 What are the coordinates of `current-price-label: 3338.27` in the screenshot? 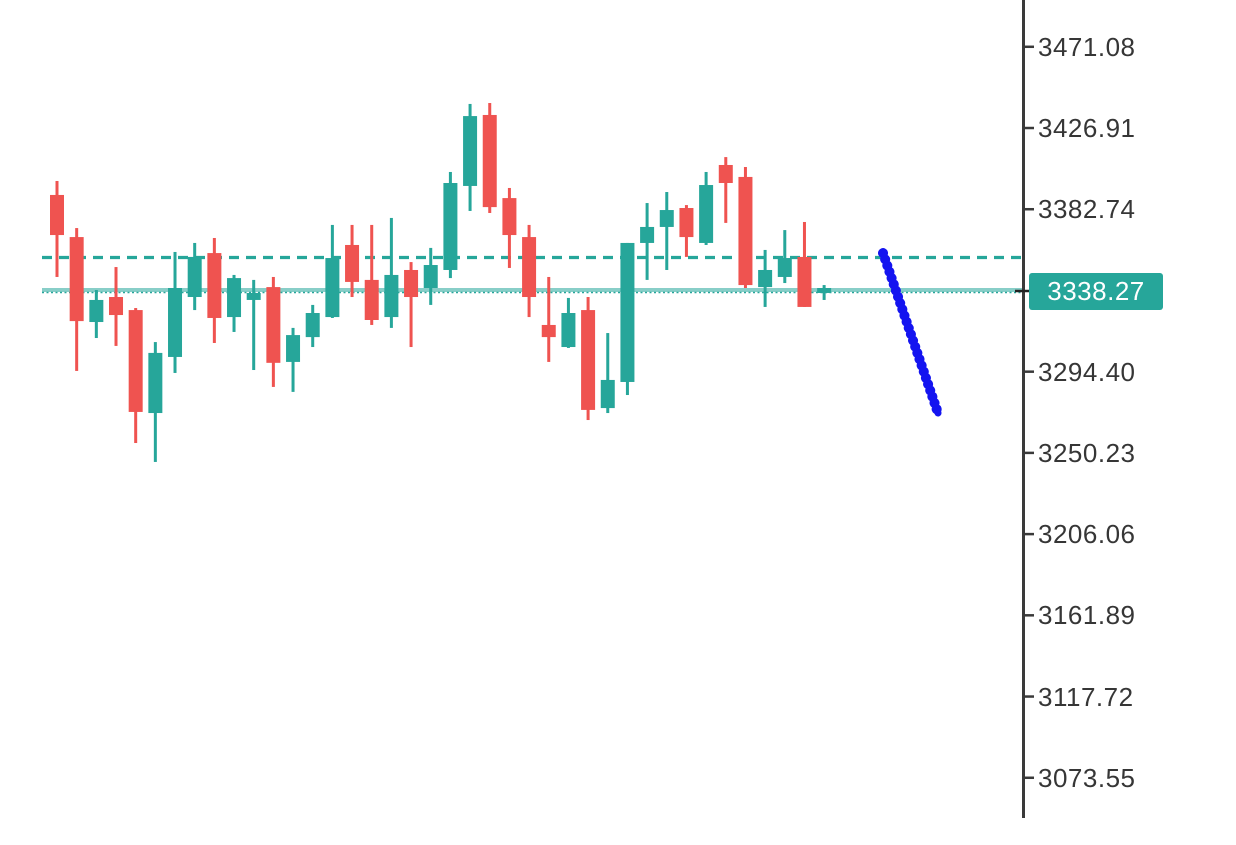 It's located at (1096, 291).